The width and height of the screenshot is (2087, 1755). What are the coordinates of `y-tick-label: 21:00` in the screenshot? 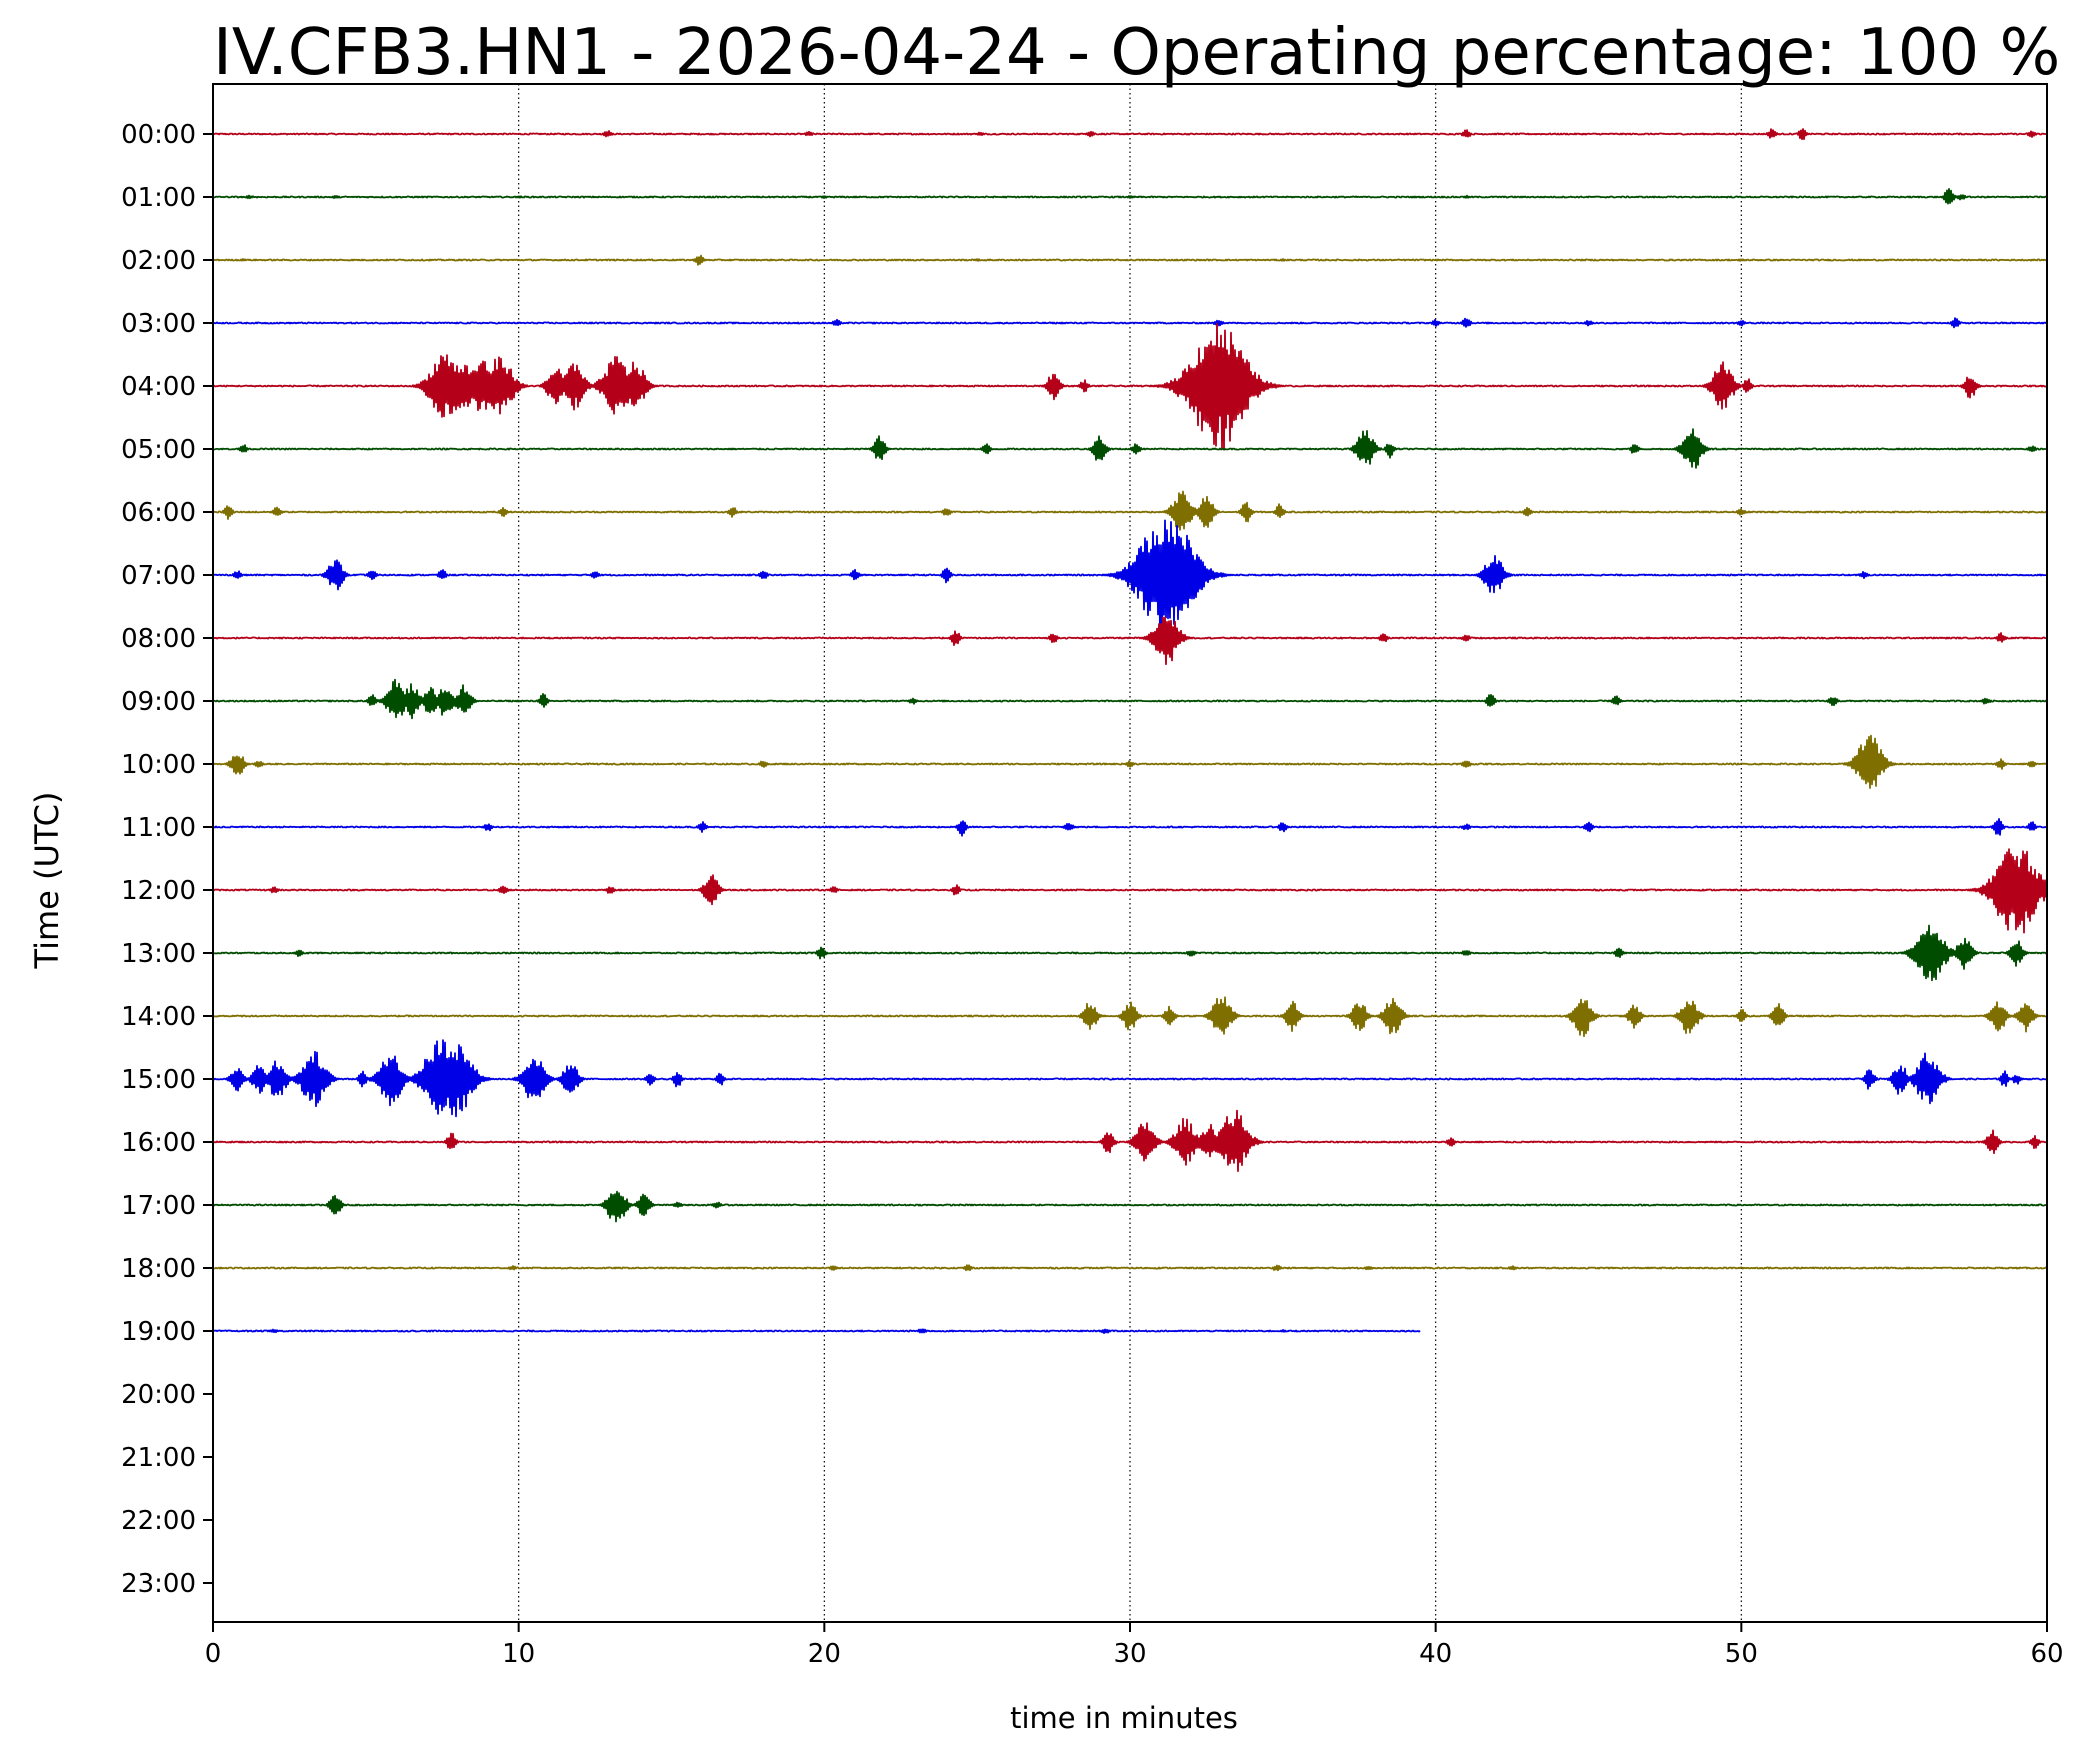 It's located at (158, 1458).